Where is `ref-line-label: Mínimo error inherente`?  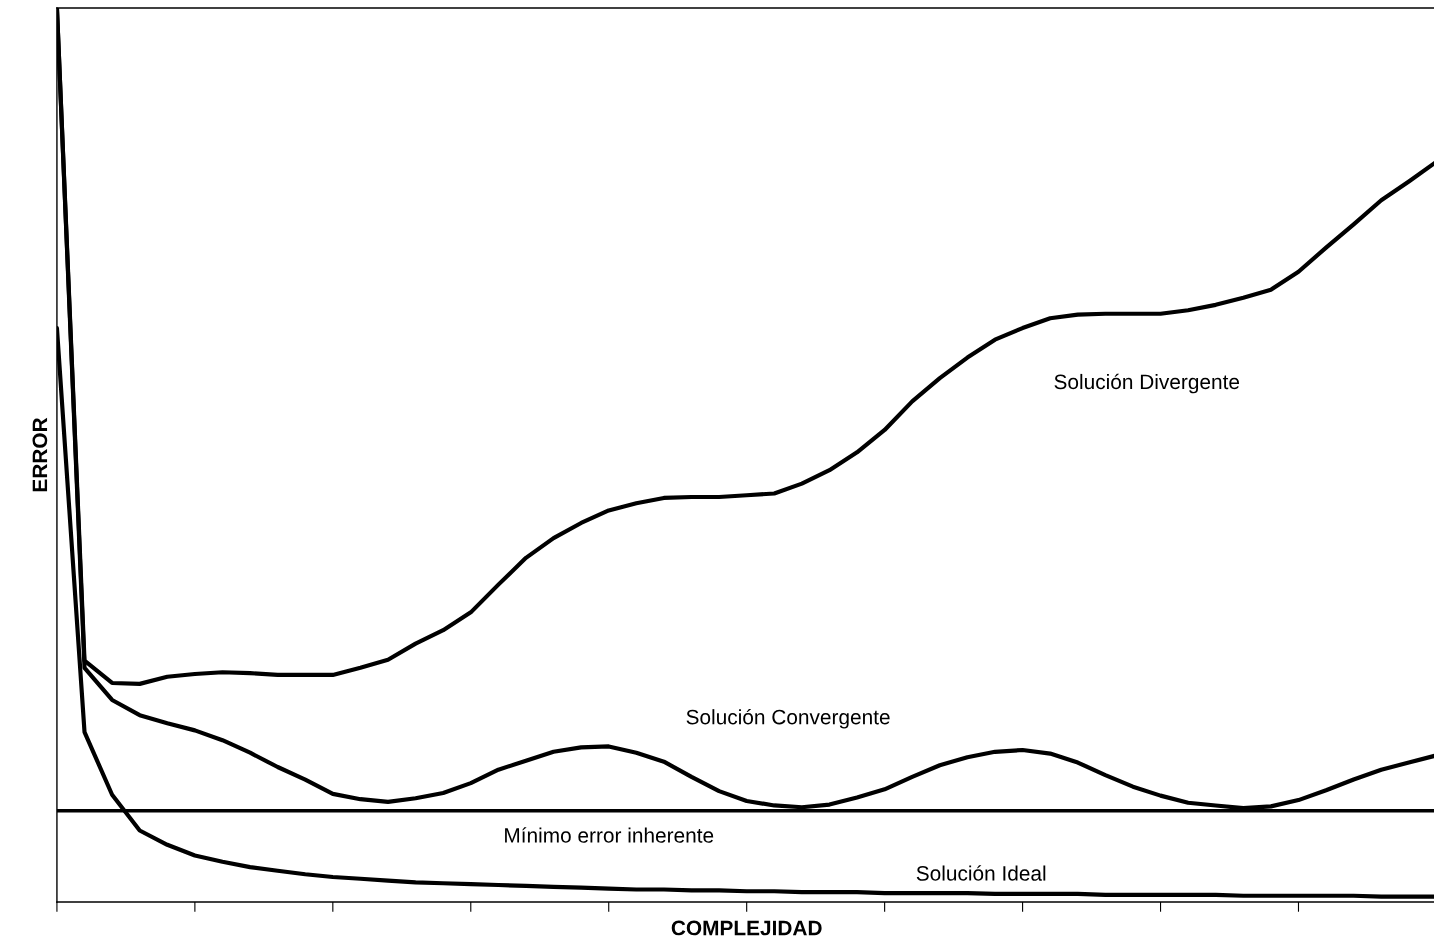 ref-line-label: Mínimo error inherente is located at coordinates (609, 835).